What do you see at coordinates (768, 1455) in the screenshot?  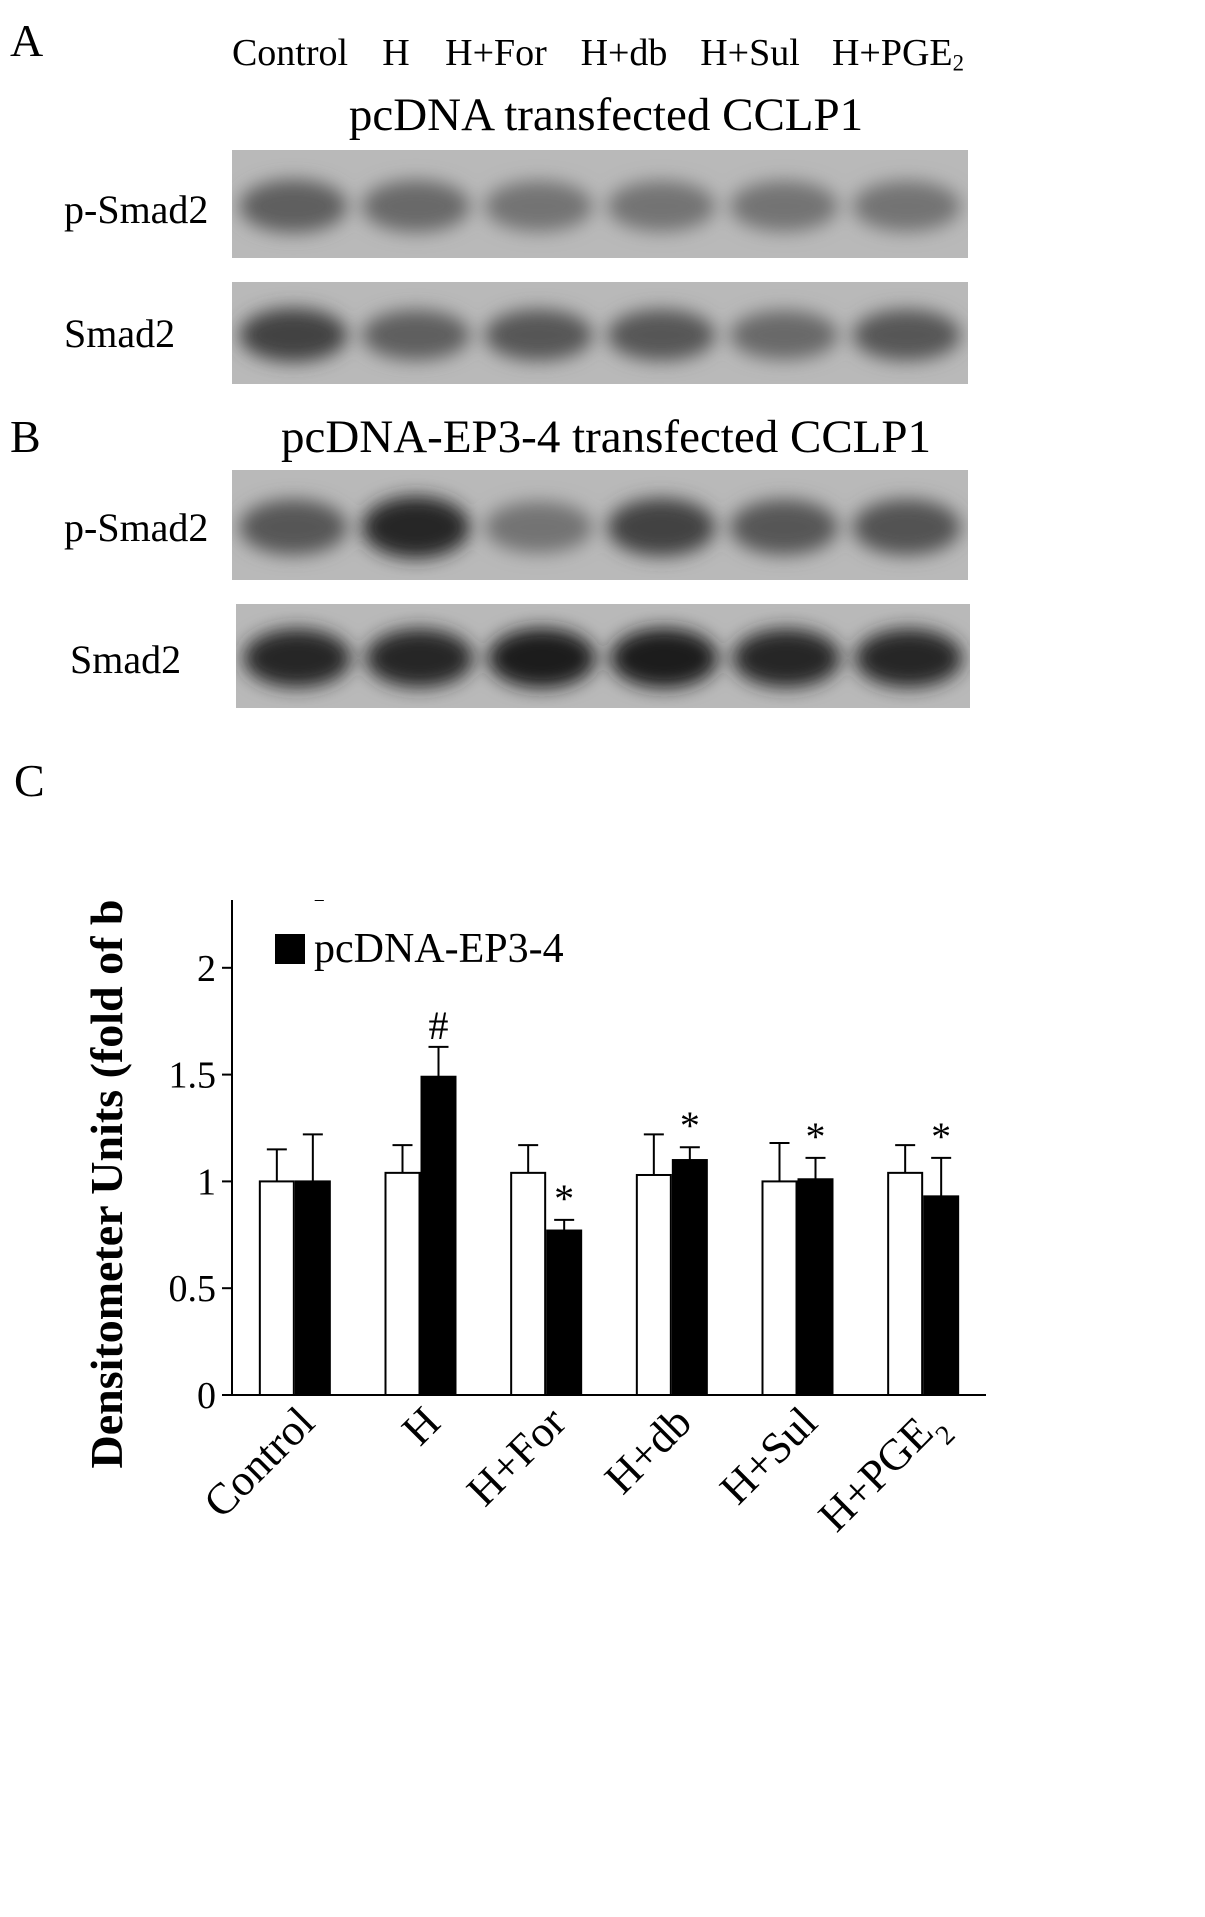 I see `x-tick-label: H+Sul` at bounding box center [768, 1455].